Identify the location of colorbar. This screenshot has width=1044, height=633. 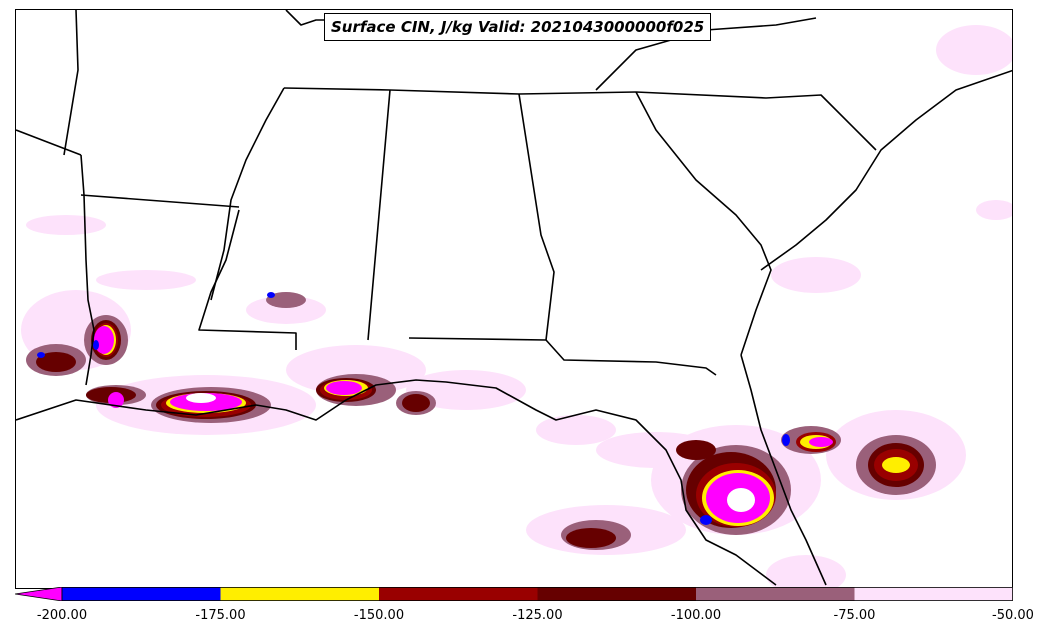
(514, 594).